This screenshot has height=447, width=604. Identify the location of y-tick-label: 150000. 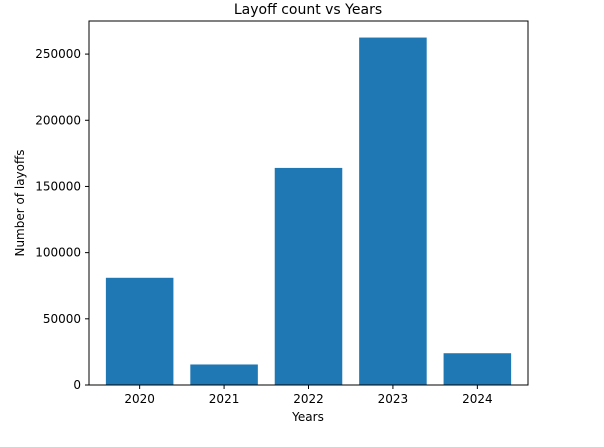
(58, 186).